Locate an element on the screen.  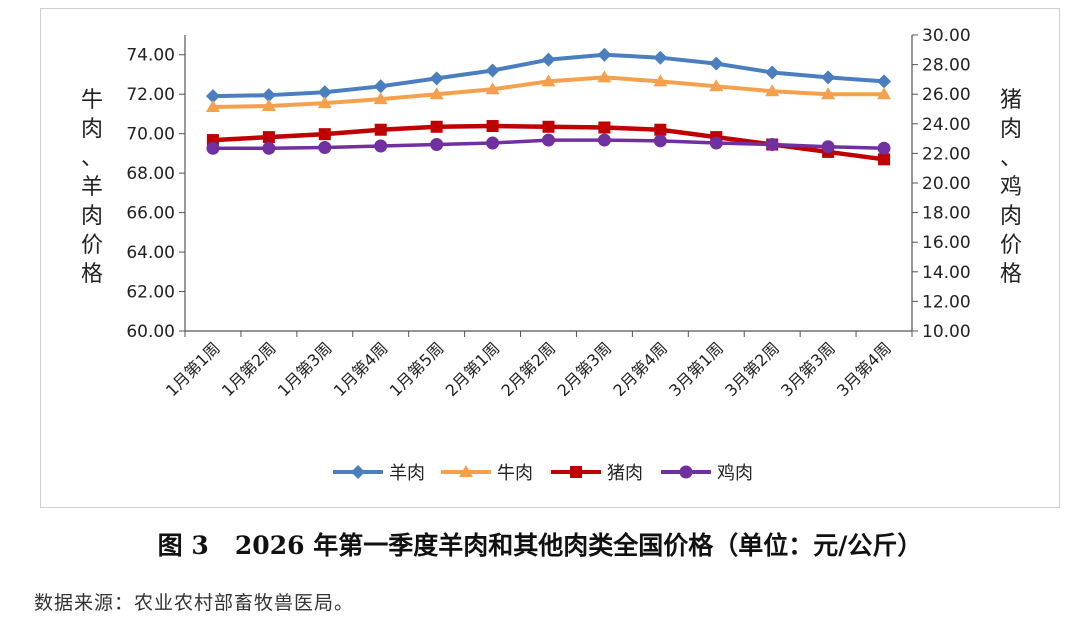
legend-label: 牛肉 is located at coordinates (515, 473).